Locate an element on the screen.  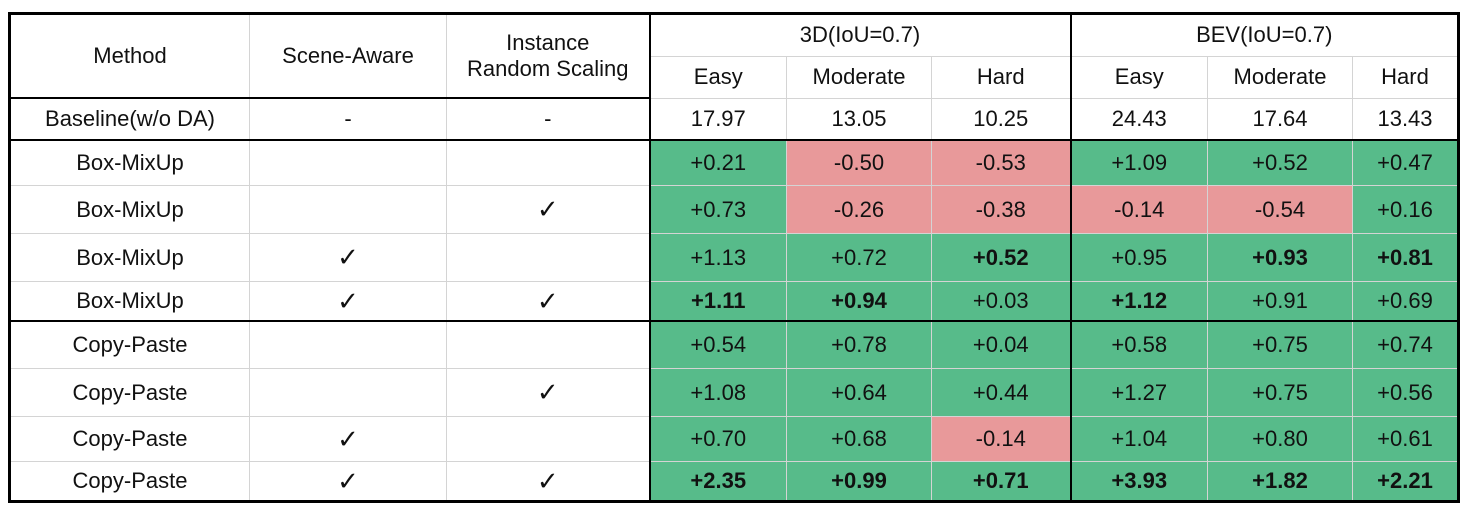
cell-bev-easy: -0.14 is located at coordinates (1139, 209).